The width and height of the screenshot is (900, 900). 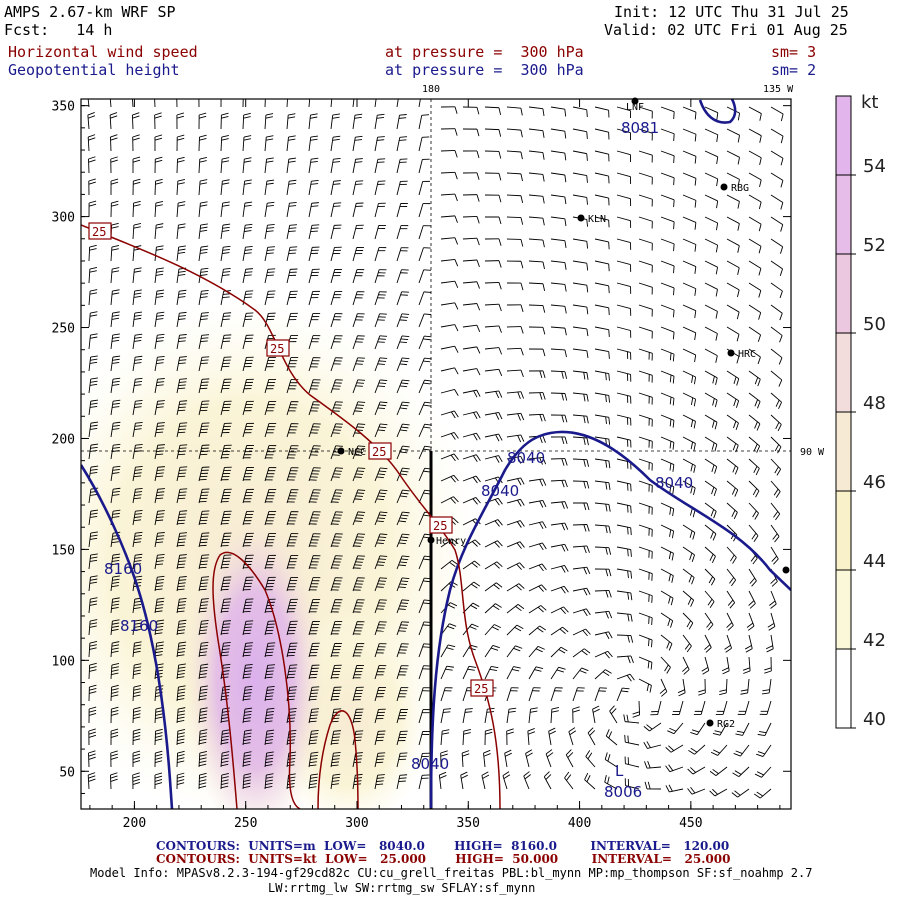 What do you see at coordinates (812, 452) in the screenshot?
I see `meridian-label-90w: 90 W` at bounding box center [812, 452].